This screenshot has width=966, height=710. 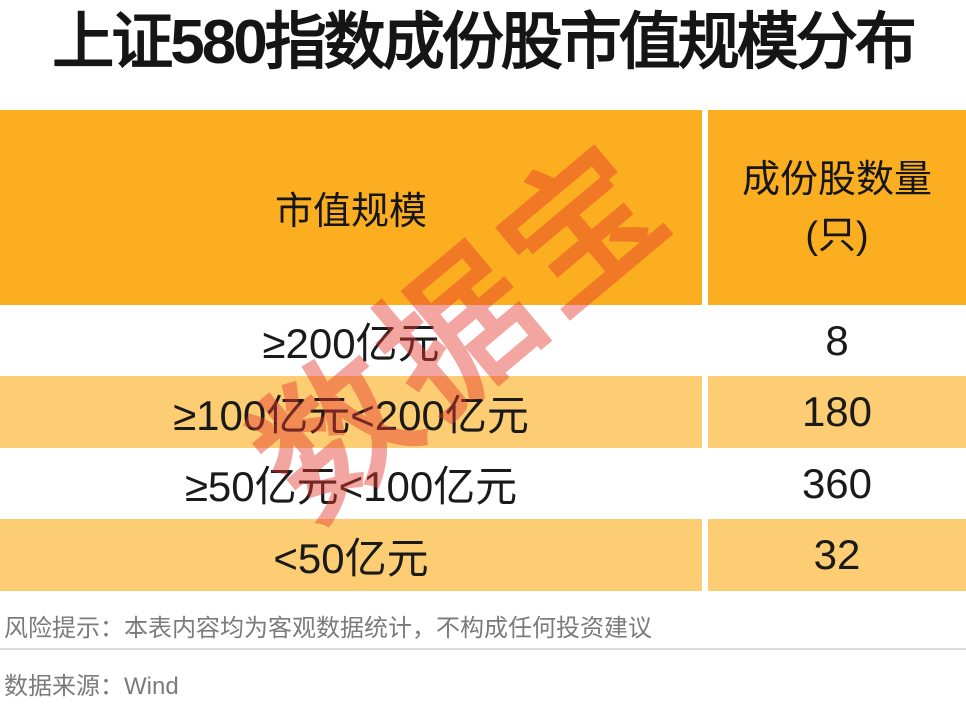 I want to click on row-label-cell: ≥100亿元<200亿元, so click(x=351, y=412).